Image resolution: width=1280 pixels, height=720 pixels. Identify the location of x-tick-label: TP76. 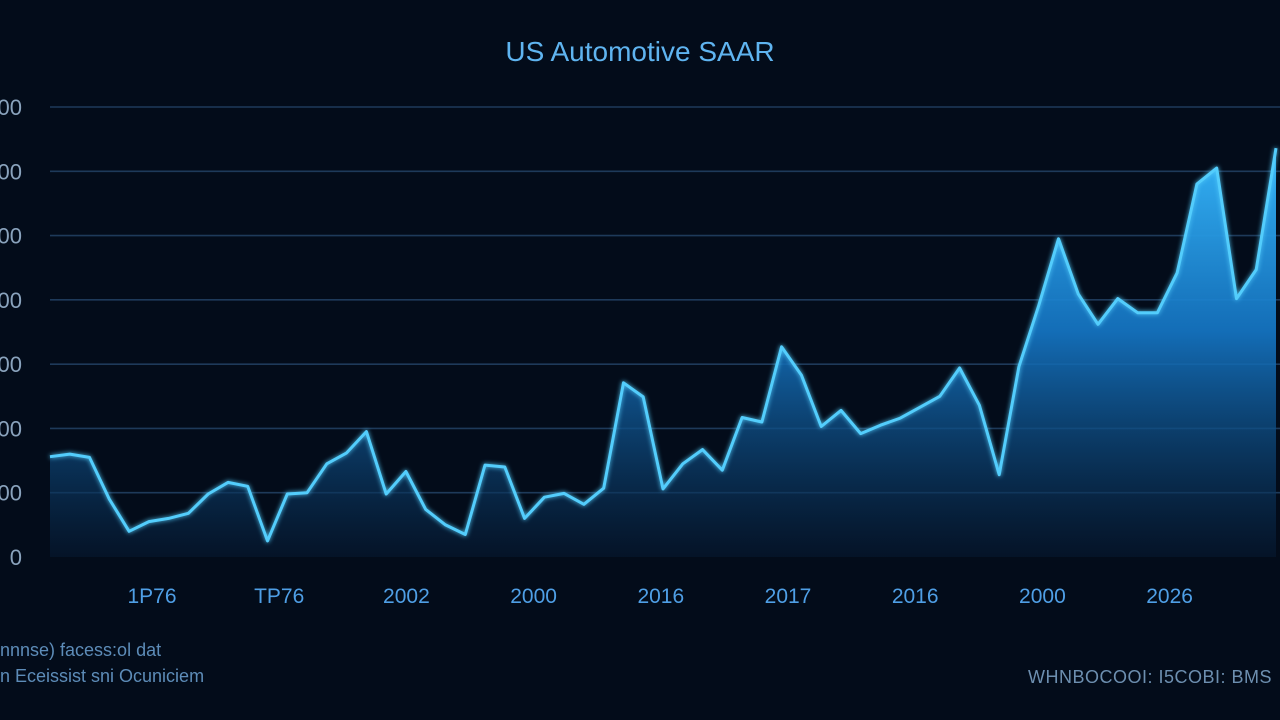
(279, 596).